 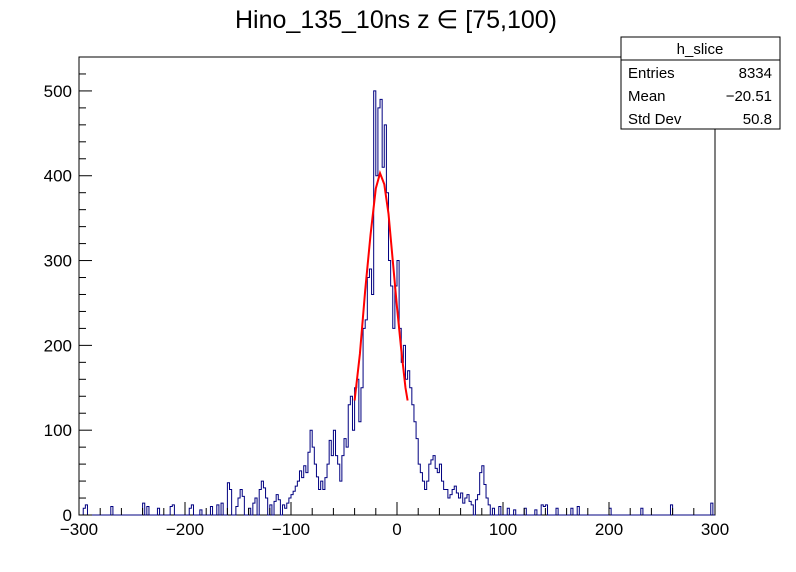 What do you see at coordinates (749, 96) in the screenshot?
I see `stats-mean-value: −20.51` at bounding box center [749, 96].